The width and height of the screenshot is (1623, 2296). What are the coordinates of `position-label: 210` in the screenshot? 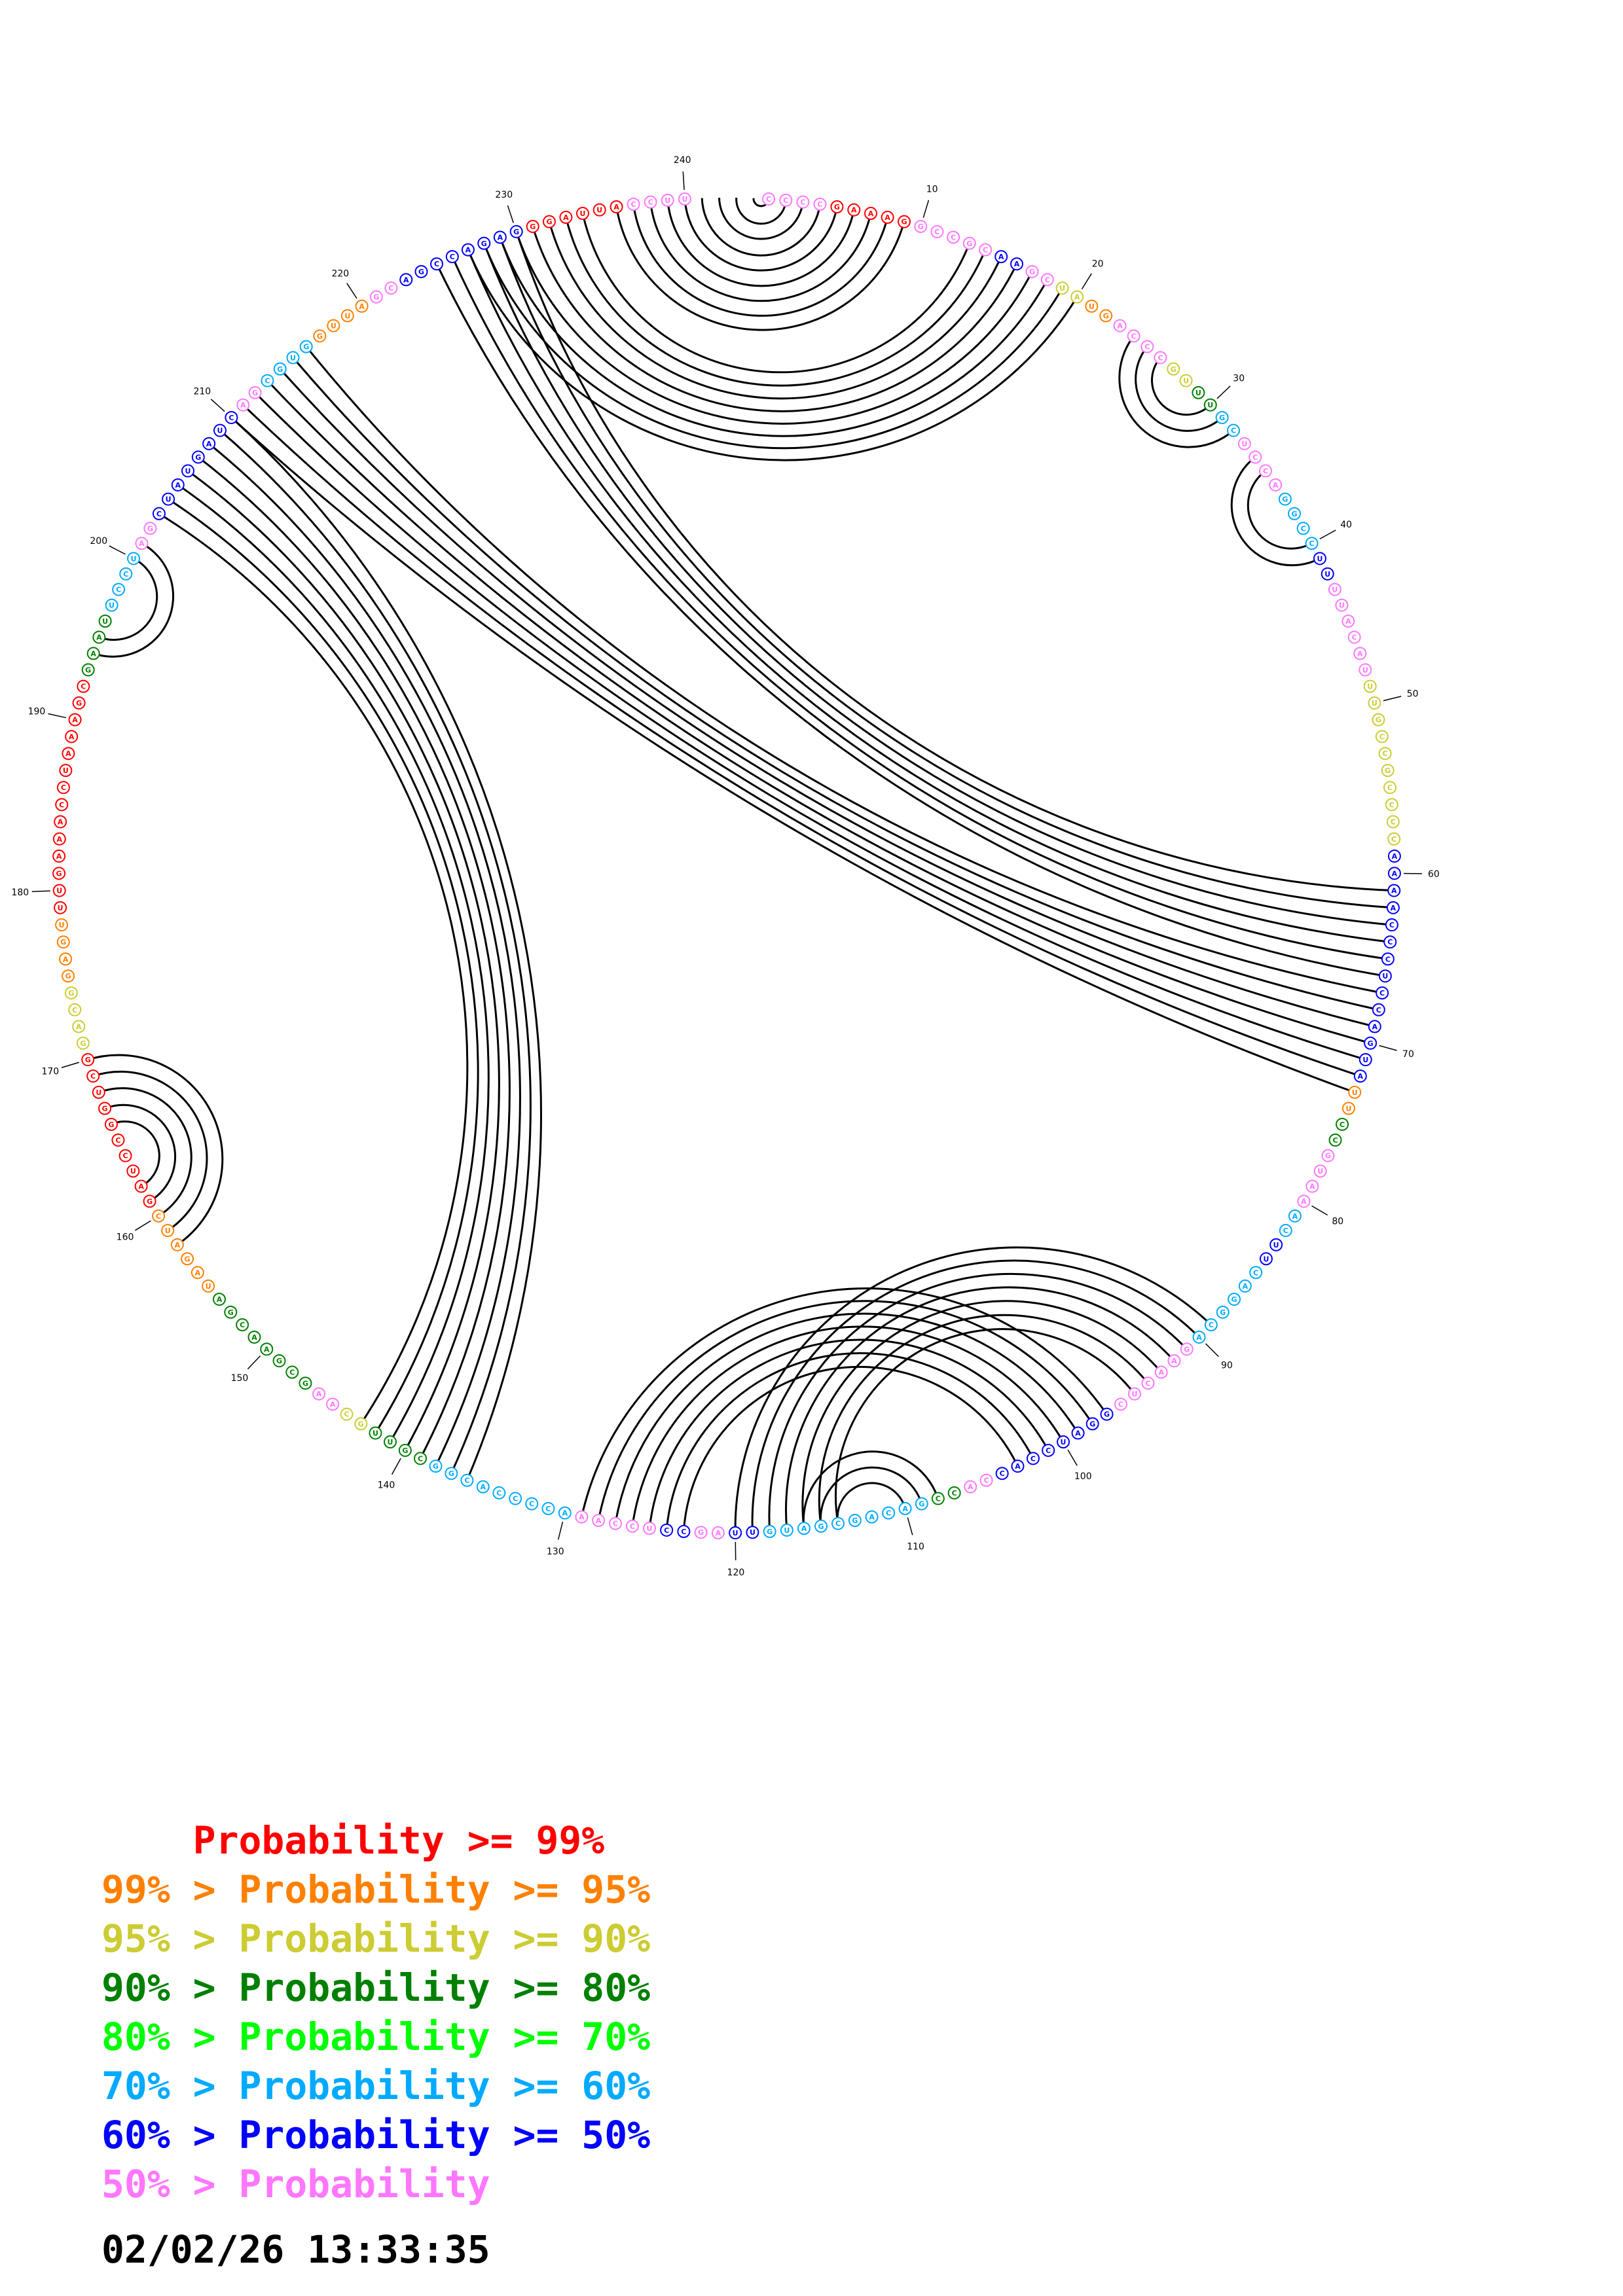 It's located at (202, 392).